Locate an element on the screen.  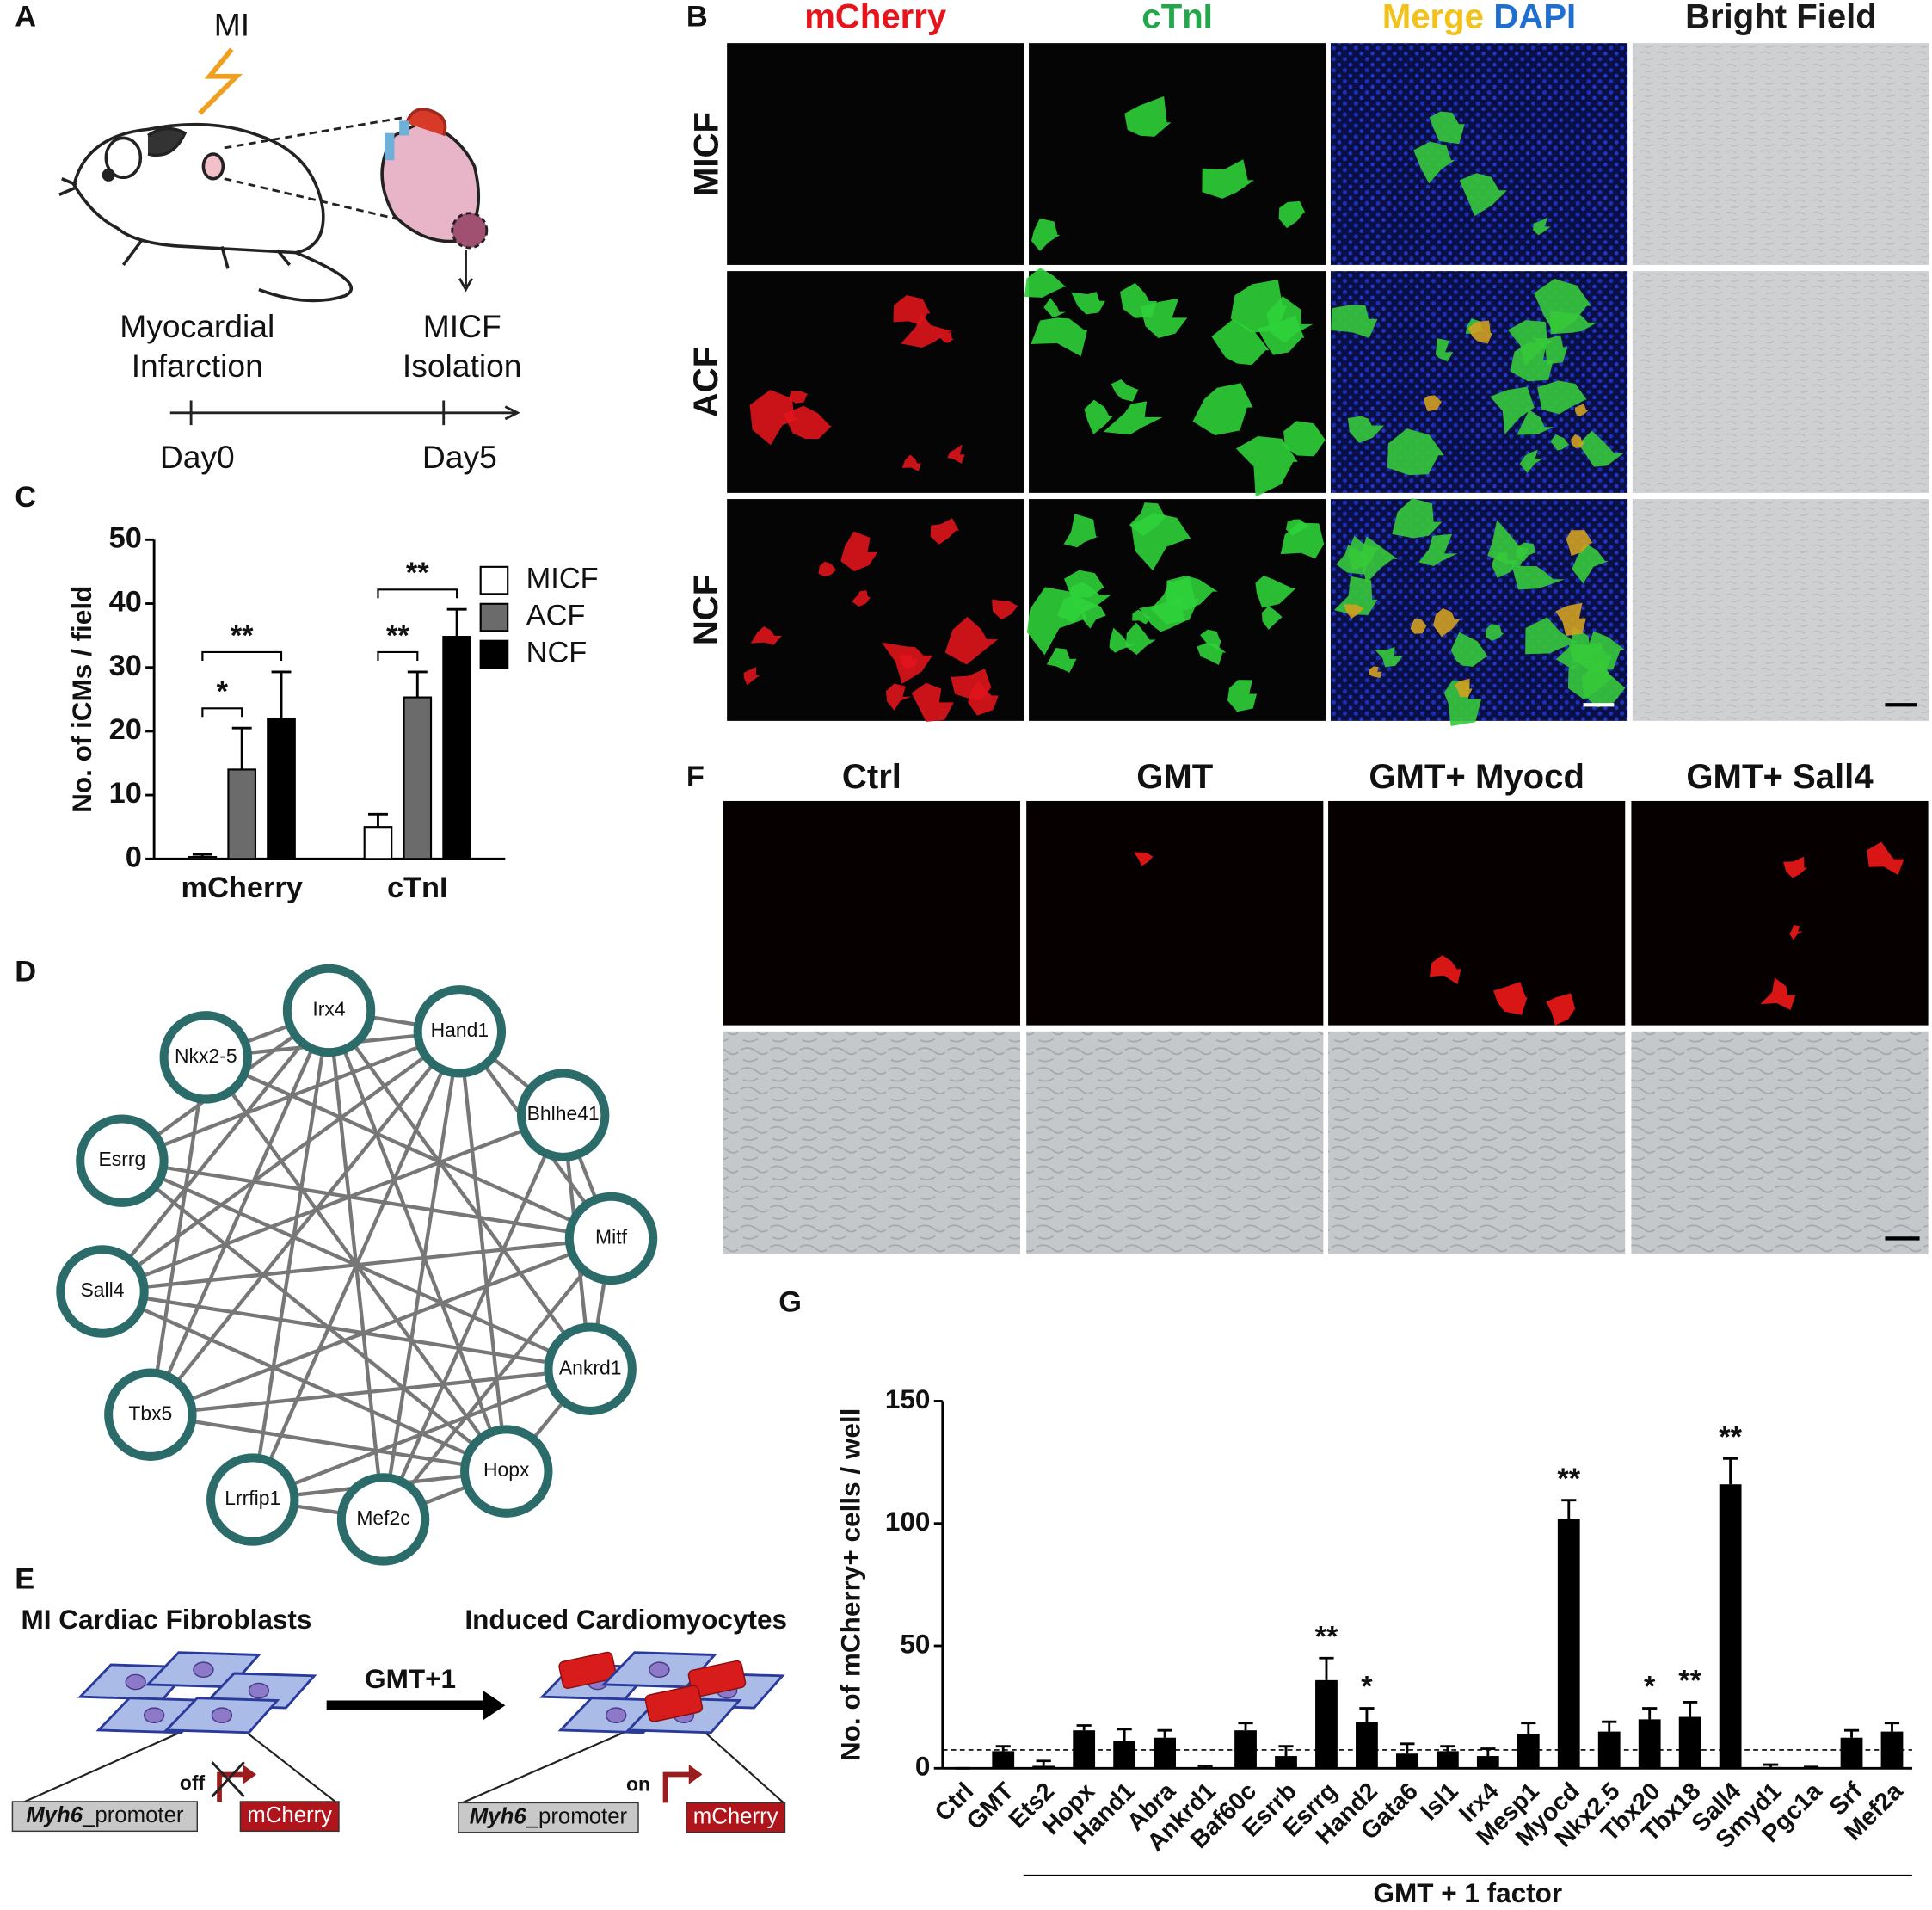
y-axis-title: No. of mCherry+ cells / well is located at coordinates (851, 1585).